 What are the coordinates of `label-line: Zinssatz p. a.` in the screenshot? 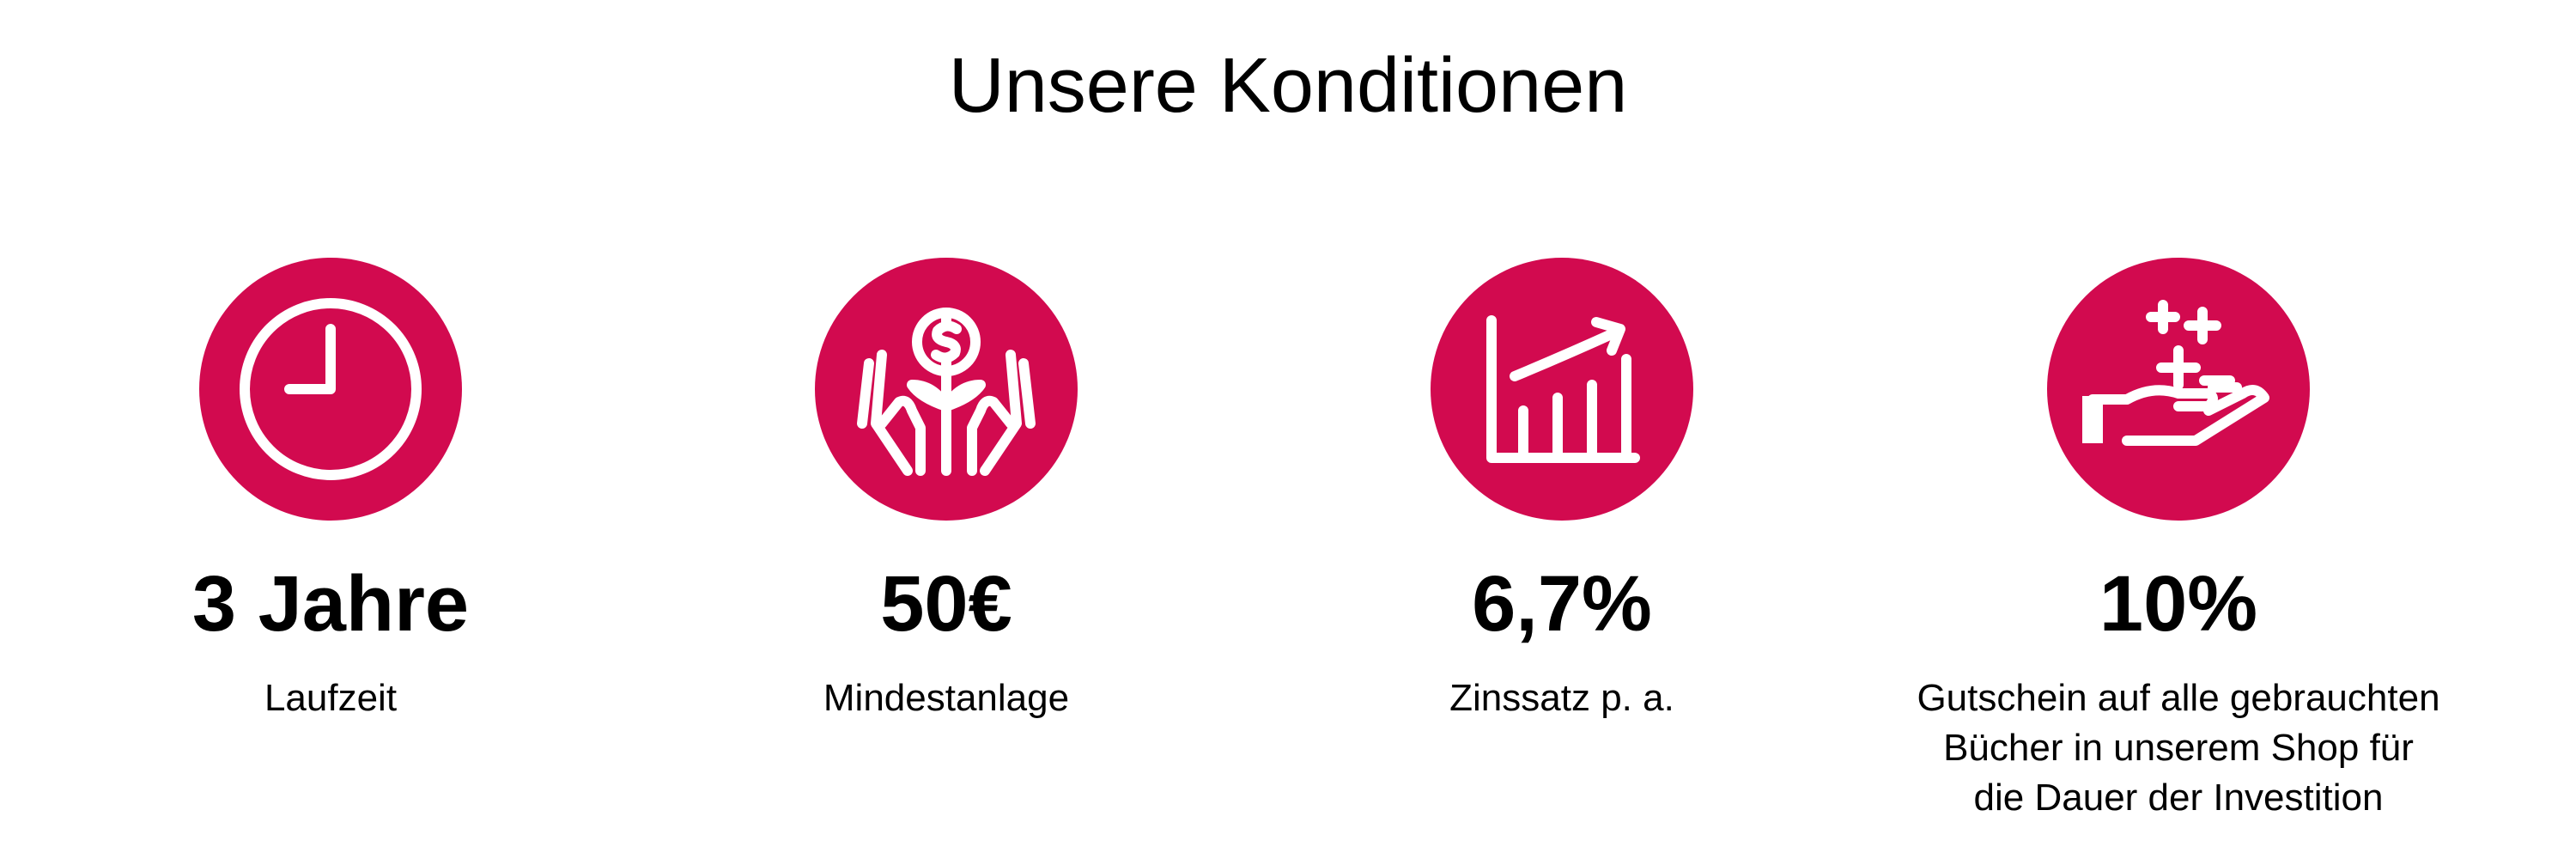 It's located at (1561, 698).